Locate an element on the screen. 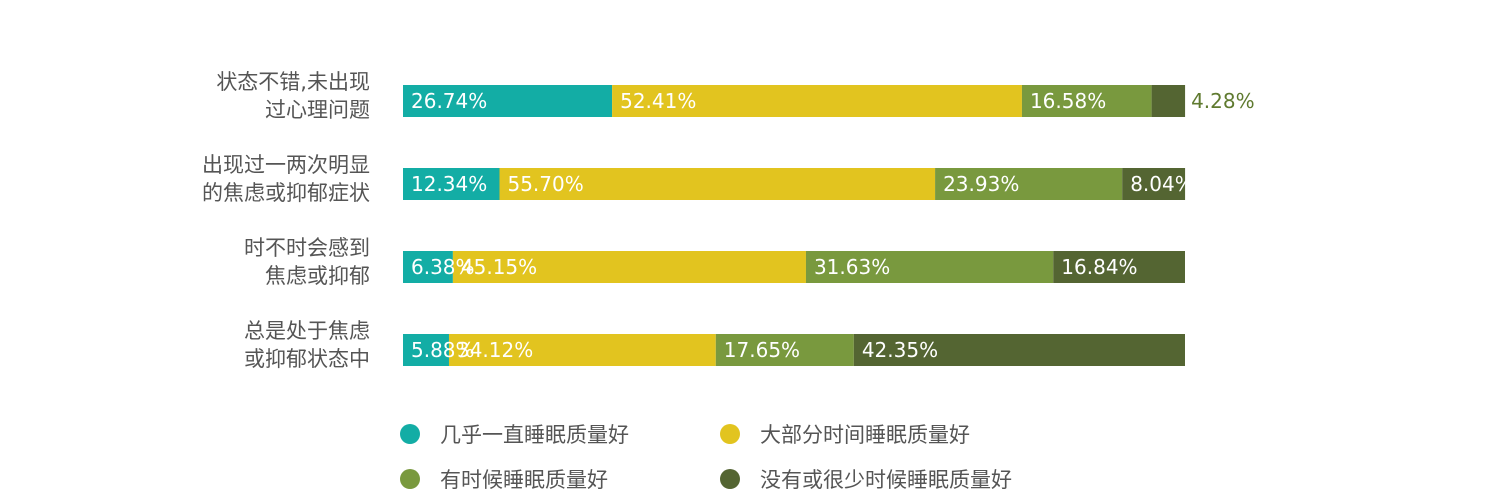  value-label: 5.88% is located at coordinates (443, 350).